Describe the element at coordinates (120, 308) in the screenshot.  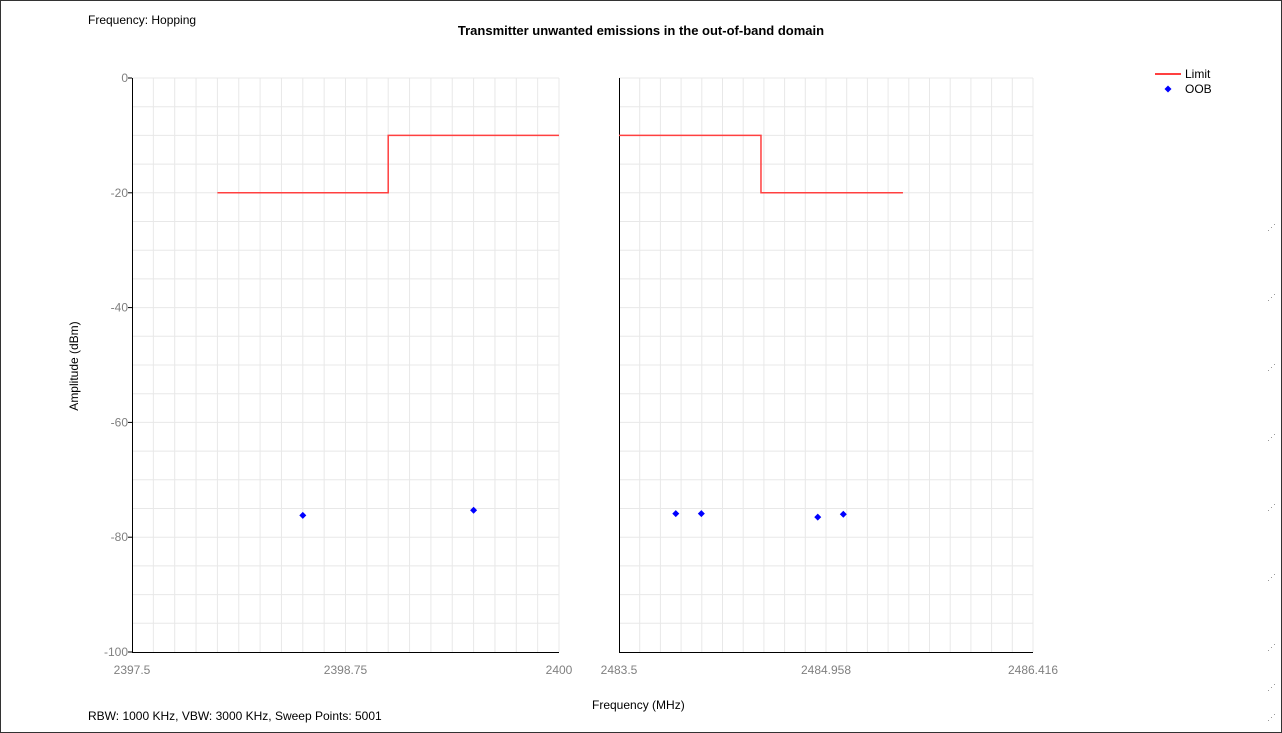
I see `y-tick-label: -40` at that location.